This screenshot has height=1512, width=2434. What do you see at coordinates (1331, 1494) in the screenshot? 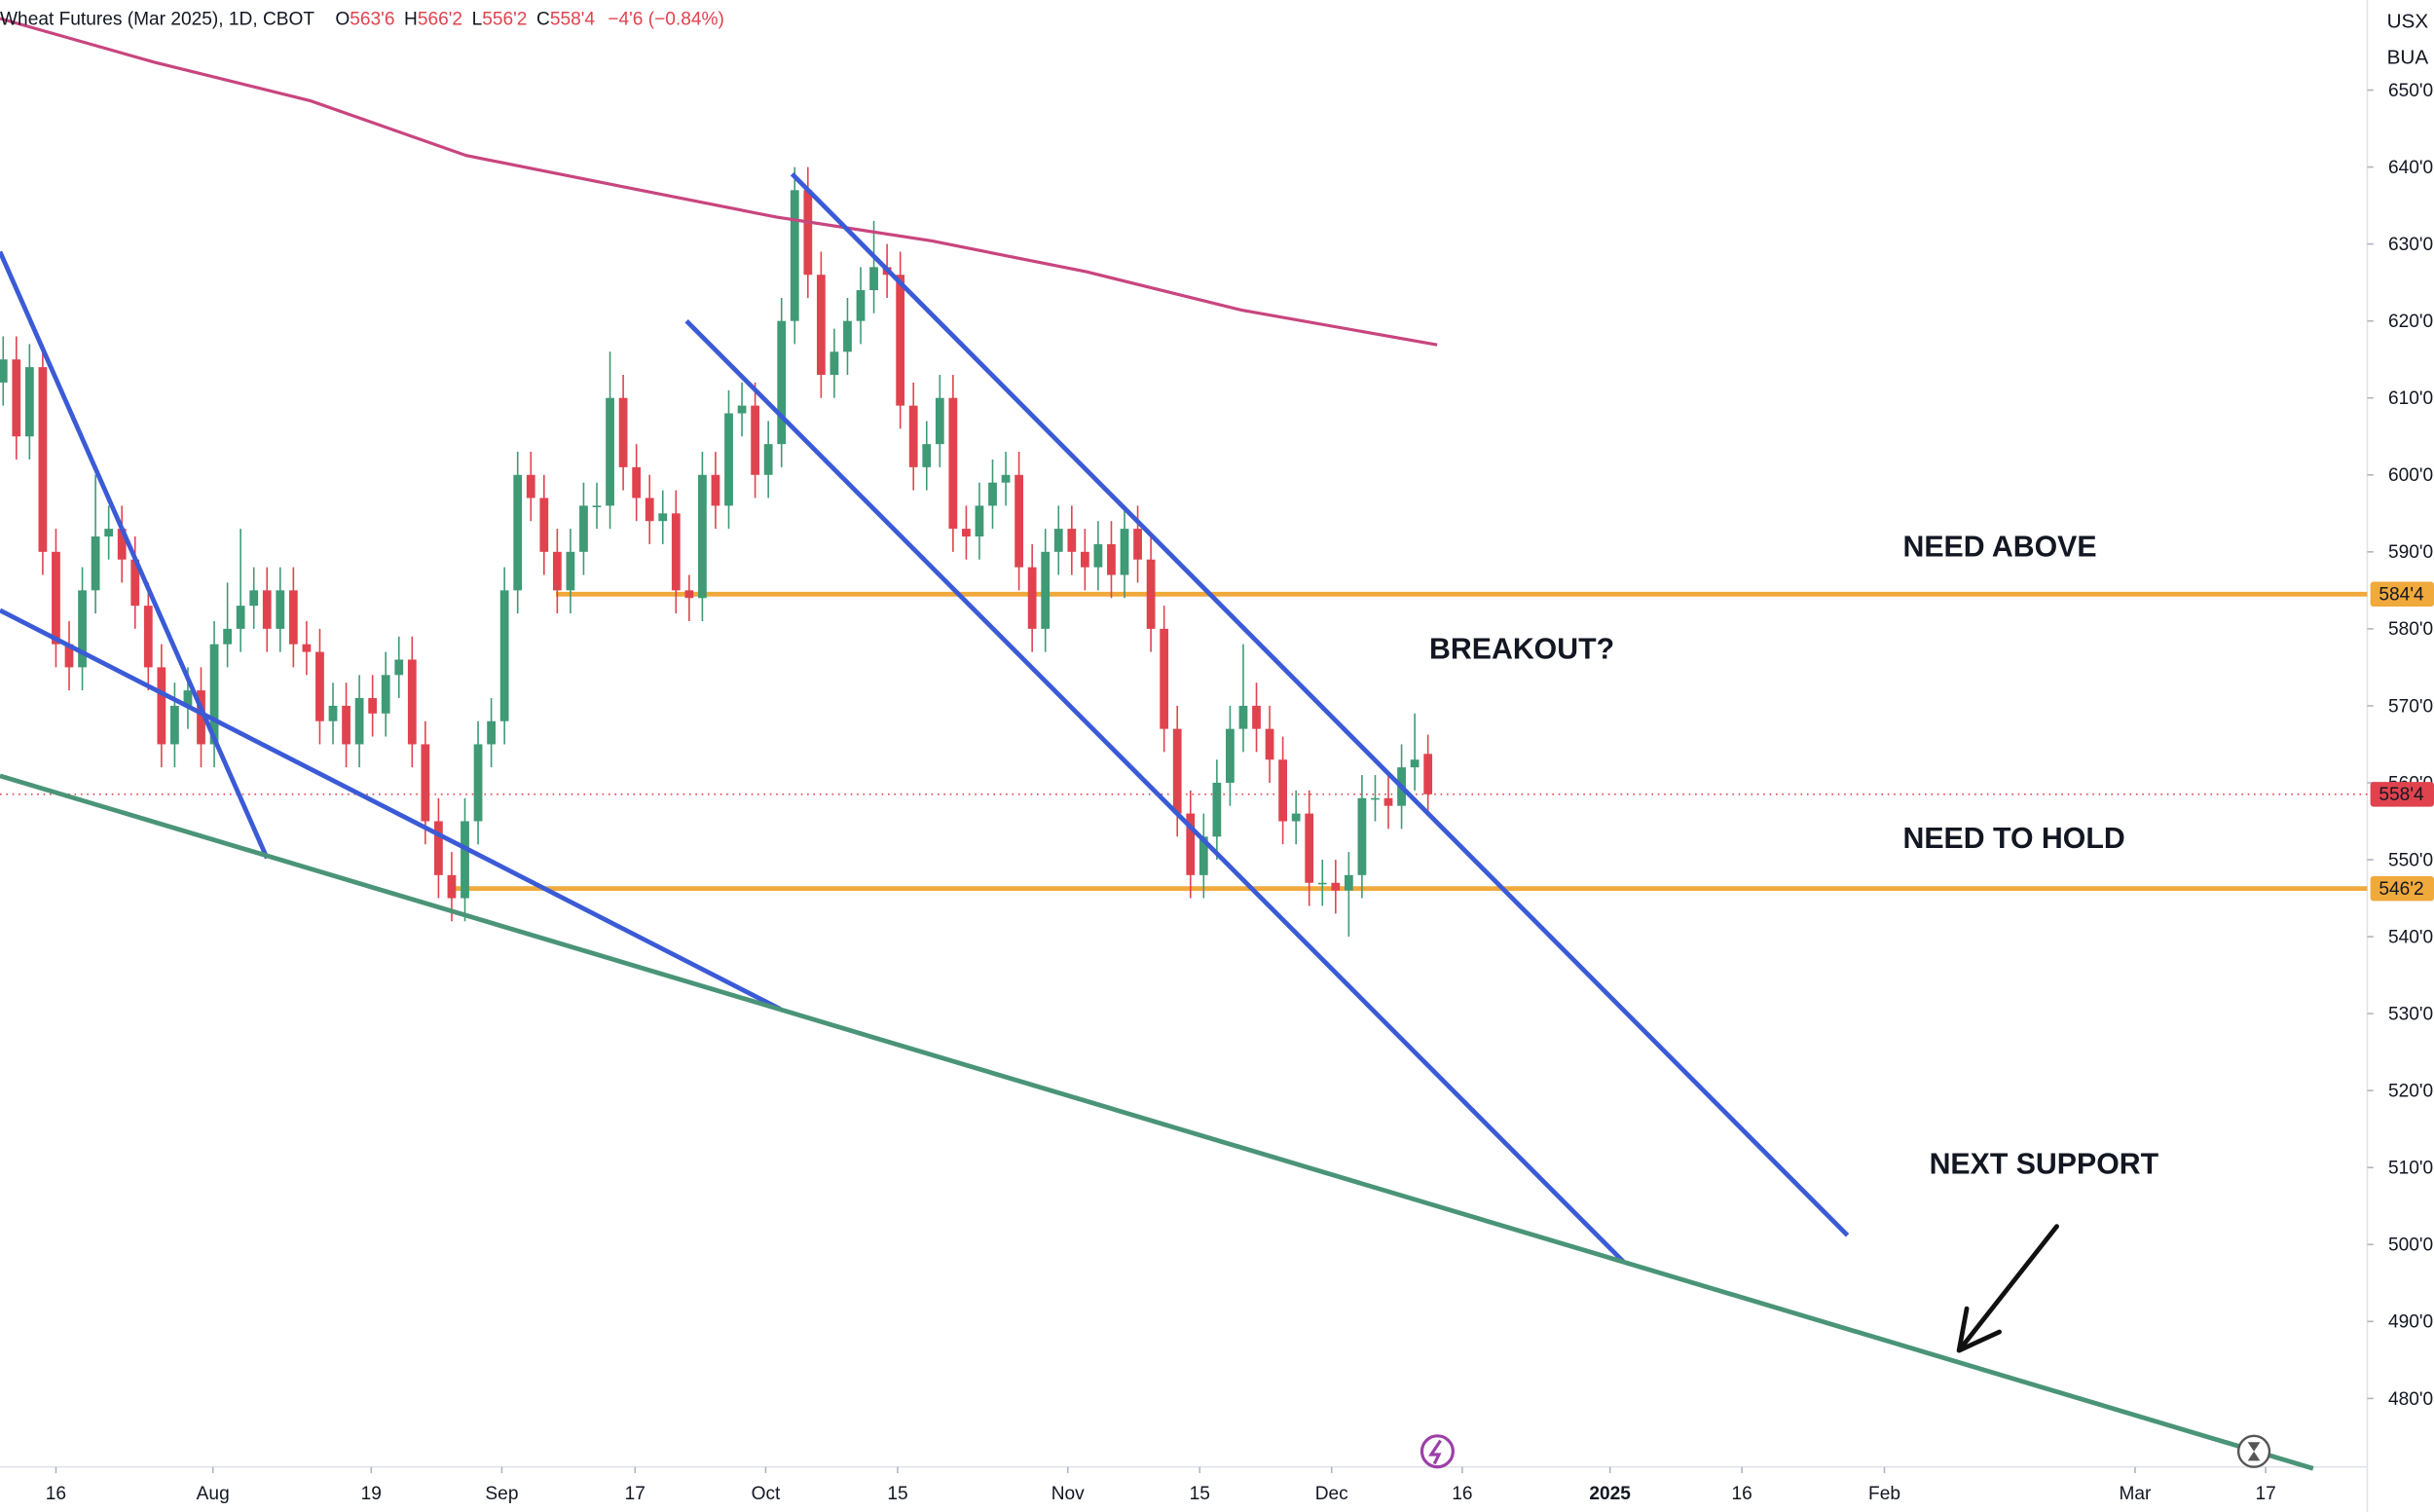
I see `x-tick-label: Dec` at bounding box center [1331, 1494].